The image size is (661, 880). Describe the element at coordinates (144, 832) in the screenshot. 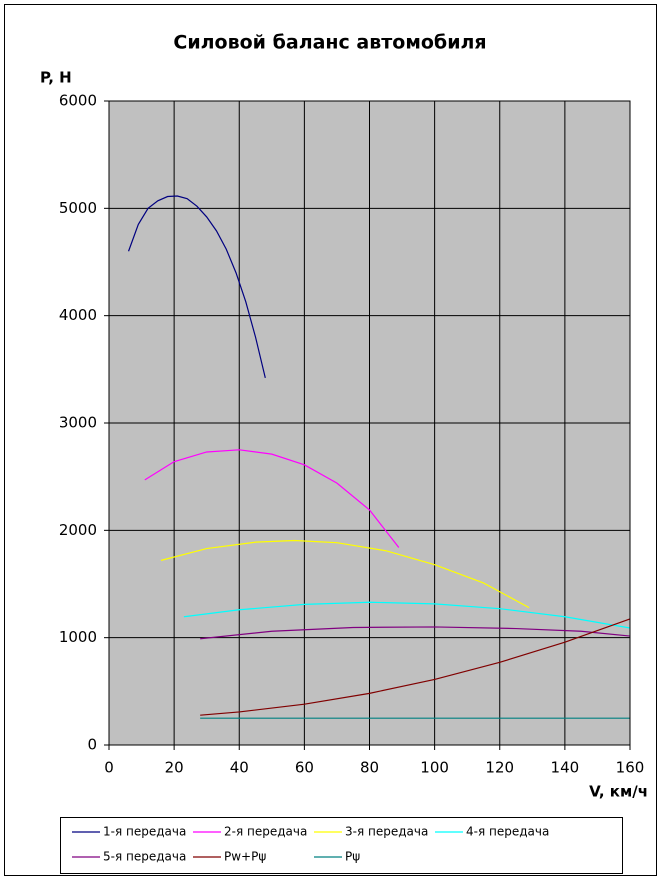

I see `legend-label: 1-я передача` at that location.